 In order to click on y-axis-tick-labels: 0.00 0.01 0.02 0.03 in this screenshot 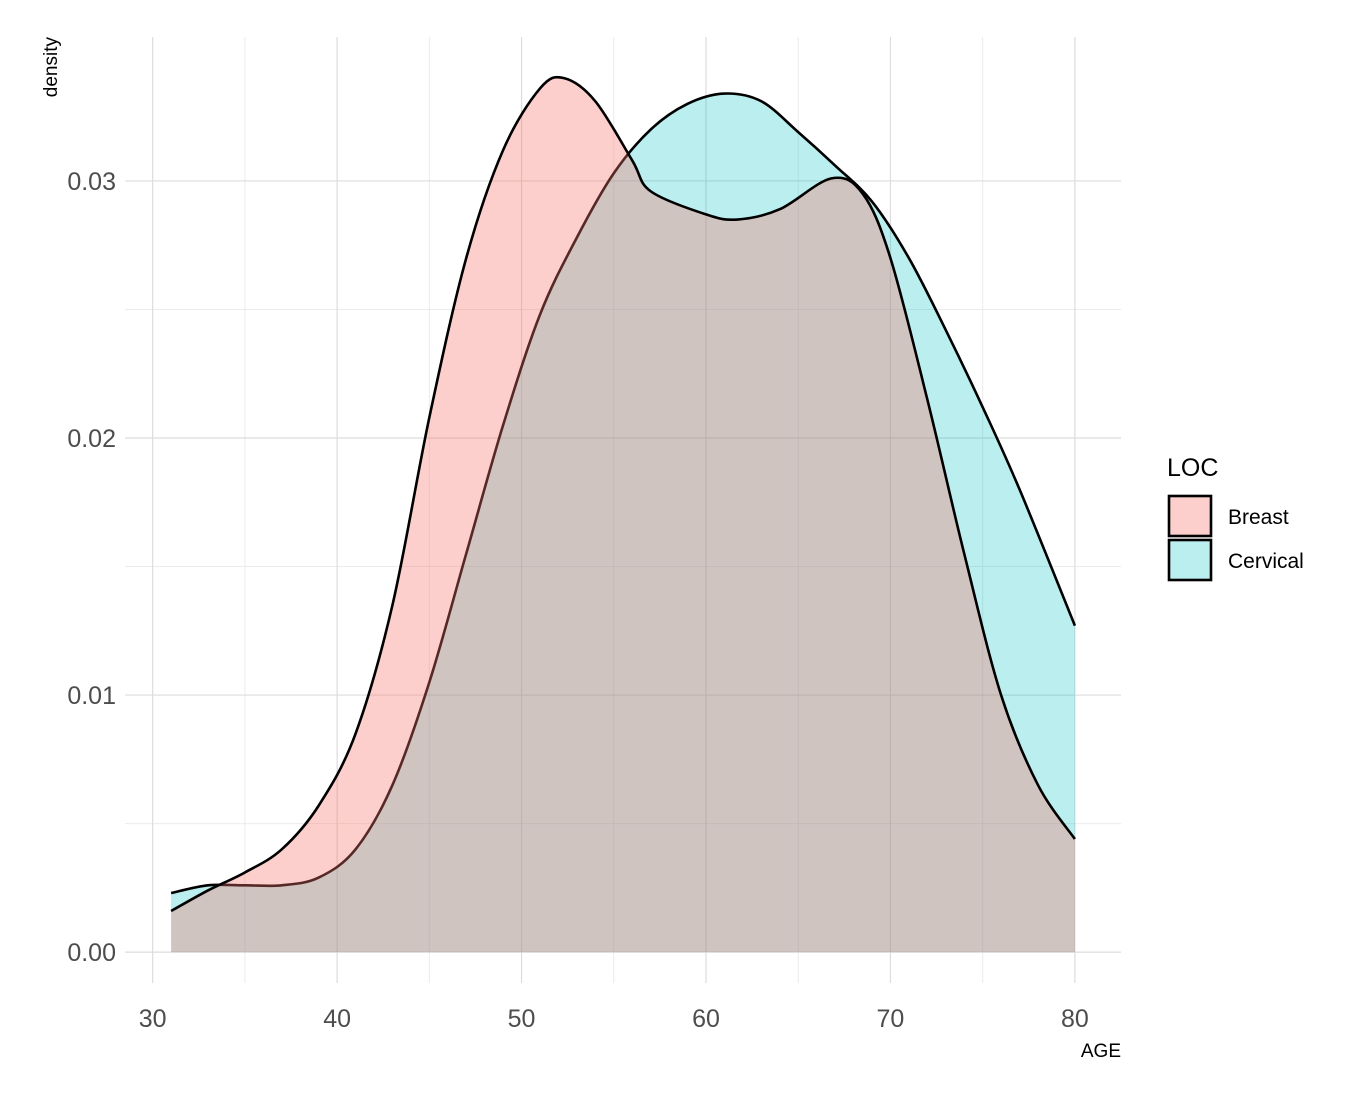, I will do `click(91, 567)`.